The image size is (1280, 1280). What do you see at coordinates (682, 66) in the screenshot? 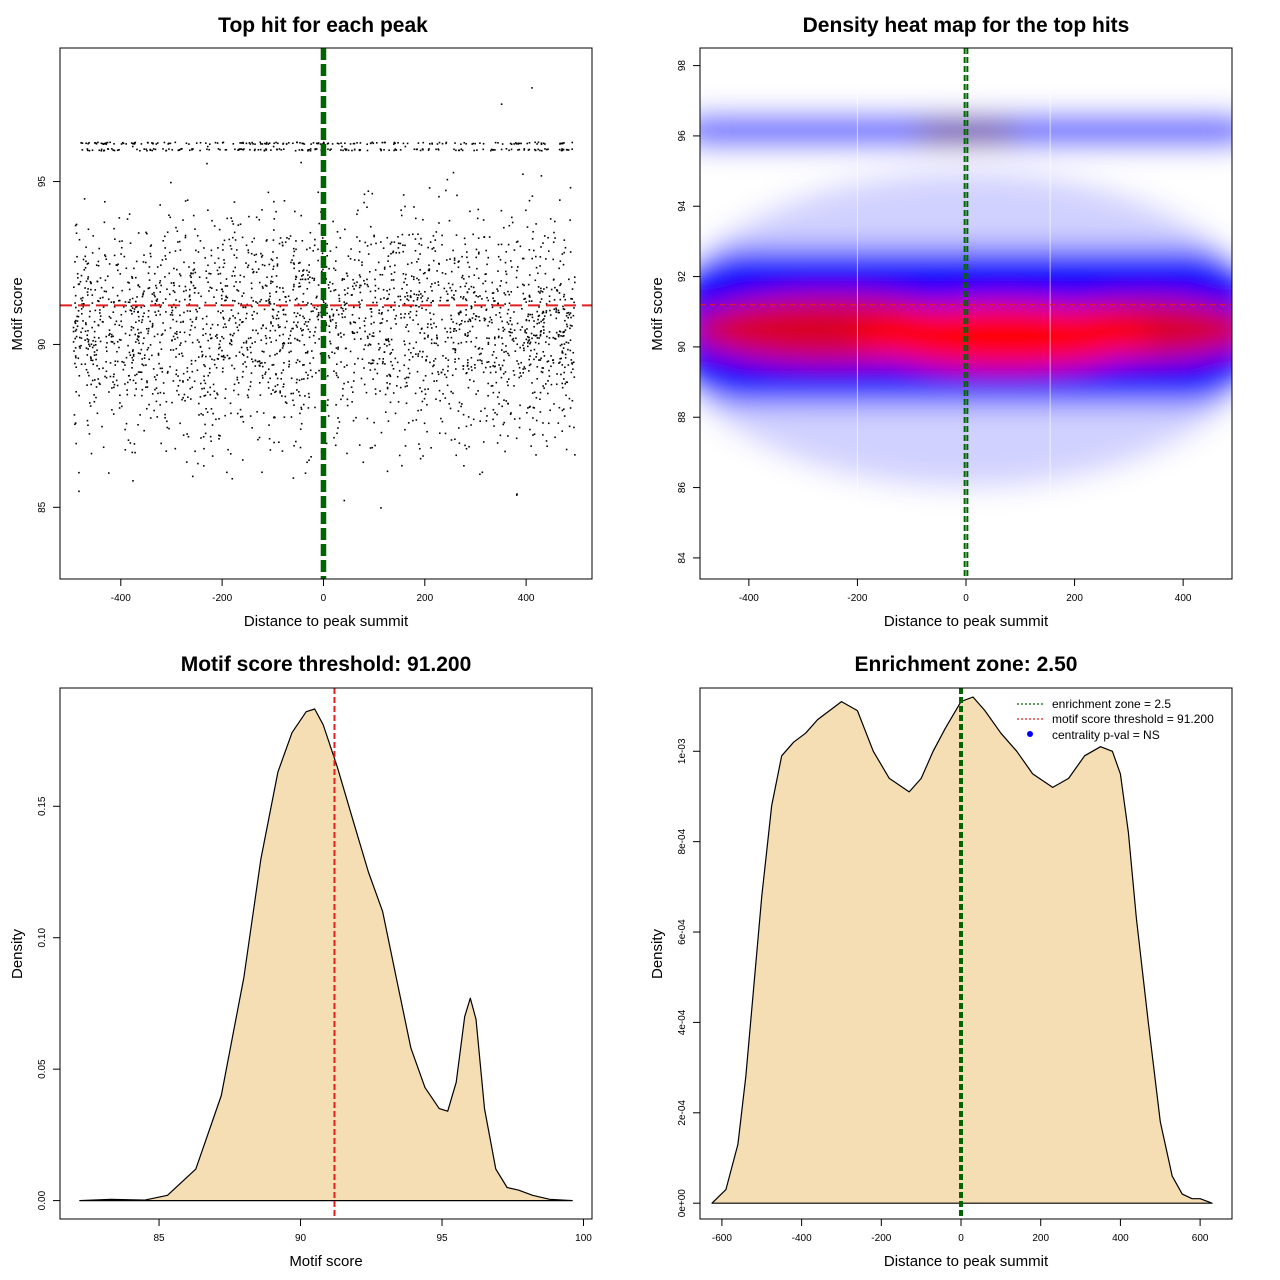
I see `y-tick-label: 98` at bounding box center [682, 66].